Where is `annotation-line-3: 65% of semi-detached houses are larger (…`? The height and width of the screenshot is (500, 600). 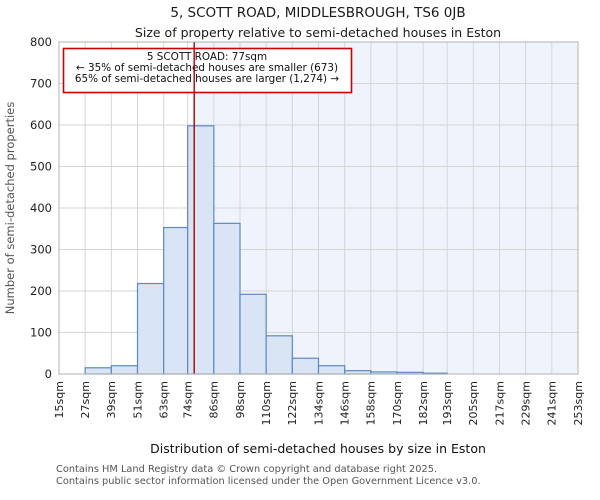
annotation-line-3: 65% of semi-detached houses are larger (… is located at coordinates (207, 79).